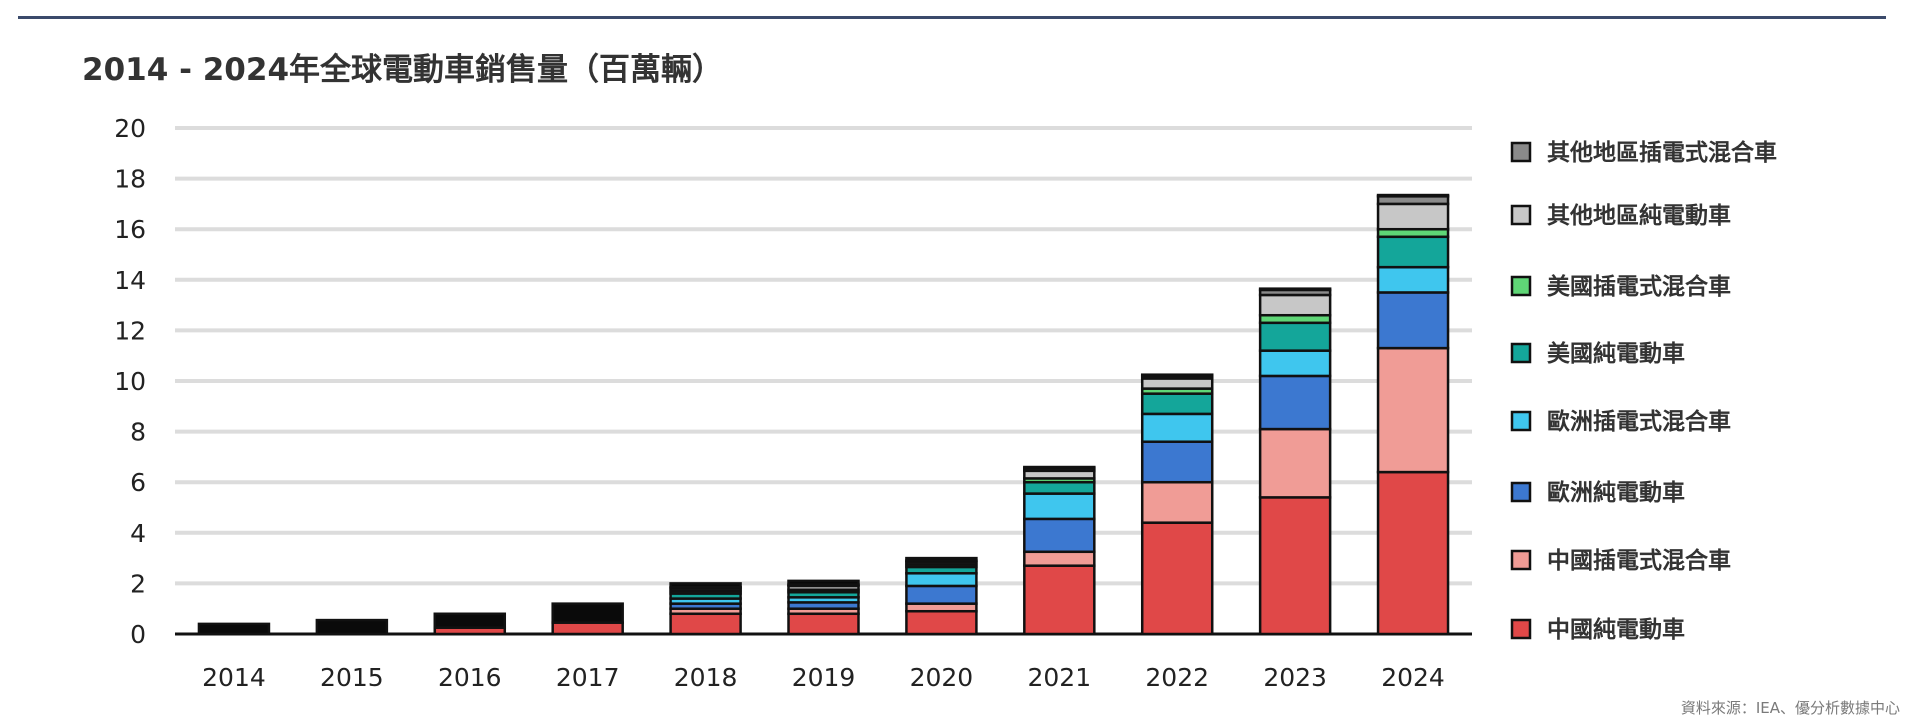 The width and height of the screenshot is (1920, 724). Describe the element at coordinates (130, 330) in the screenshot. I see `y-tick-label: 12` at that location.